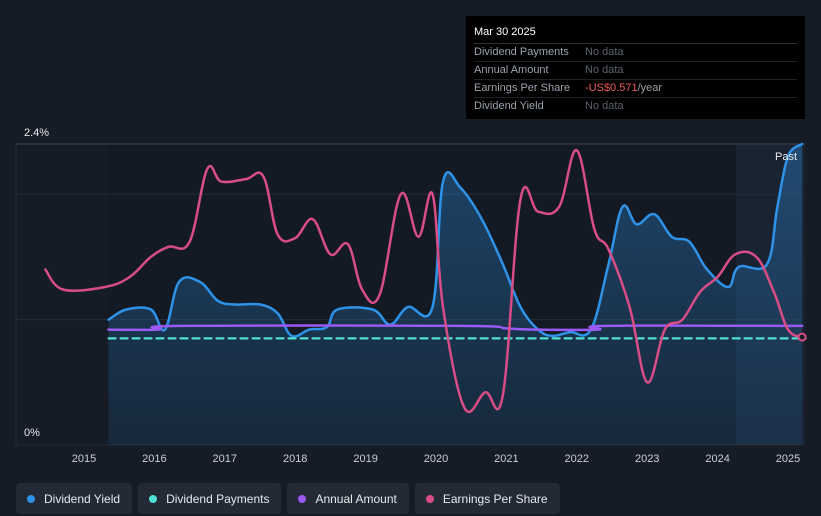  What do you see at coordinates (509, 106) in the screenshot?
I see `tooltip-label: Dividend Yield` at bounding box center [509, 106].